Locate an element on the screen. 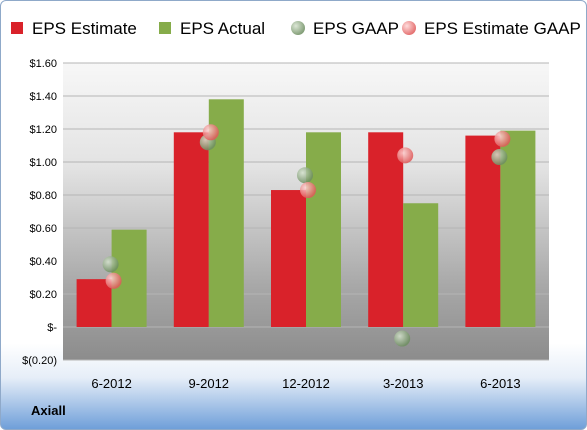 The image size is (587, 430). y-tick-label: $0.60 is located at coordinates (43, 229).